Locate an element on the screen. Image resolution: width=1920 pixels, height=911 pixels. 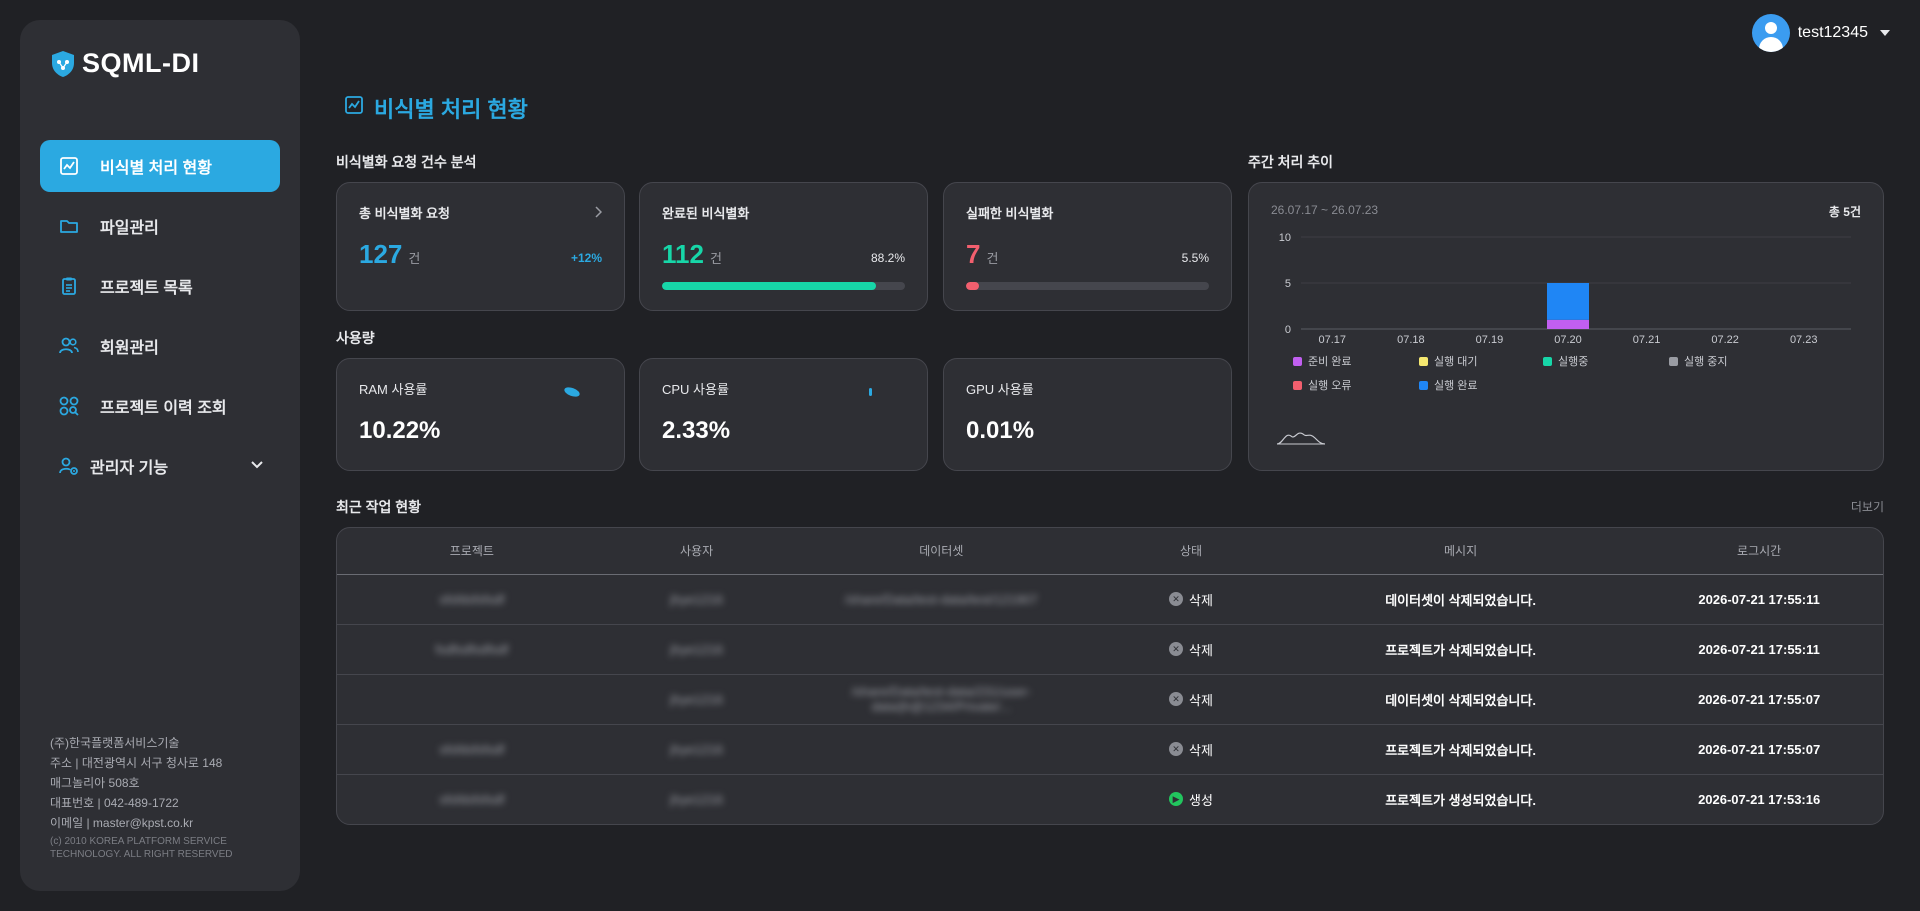
sidebar-nav: 비식별 처리 현황 파일관리 프로젝트 목록 회원관리 프로젝트 이력 조회 is located at coordinates (160, 320).